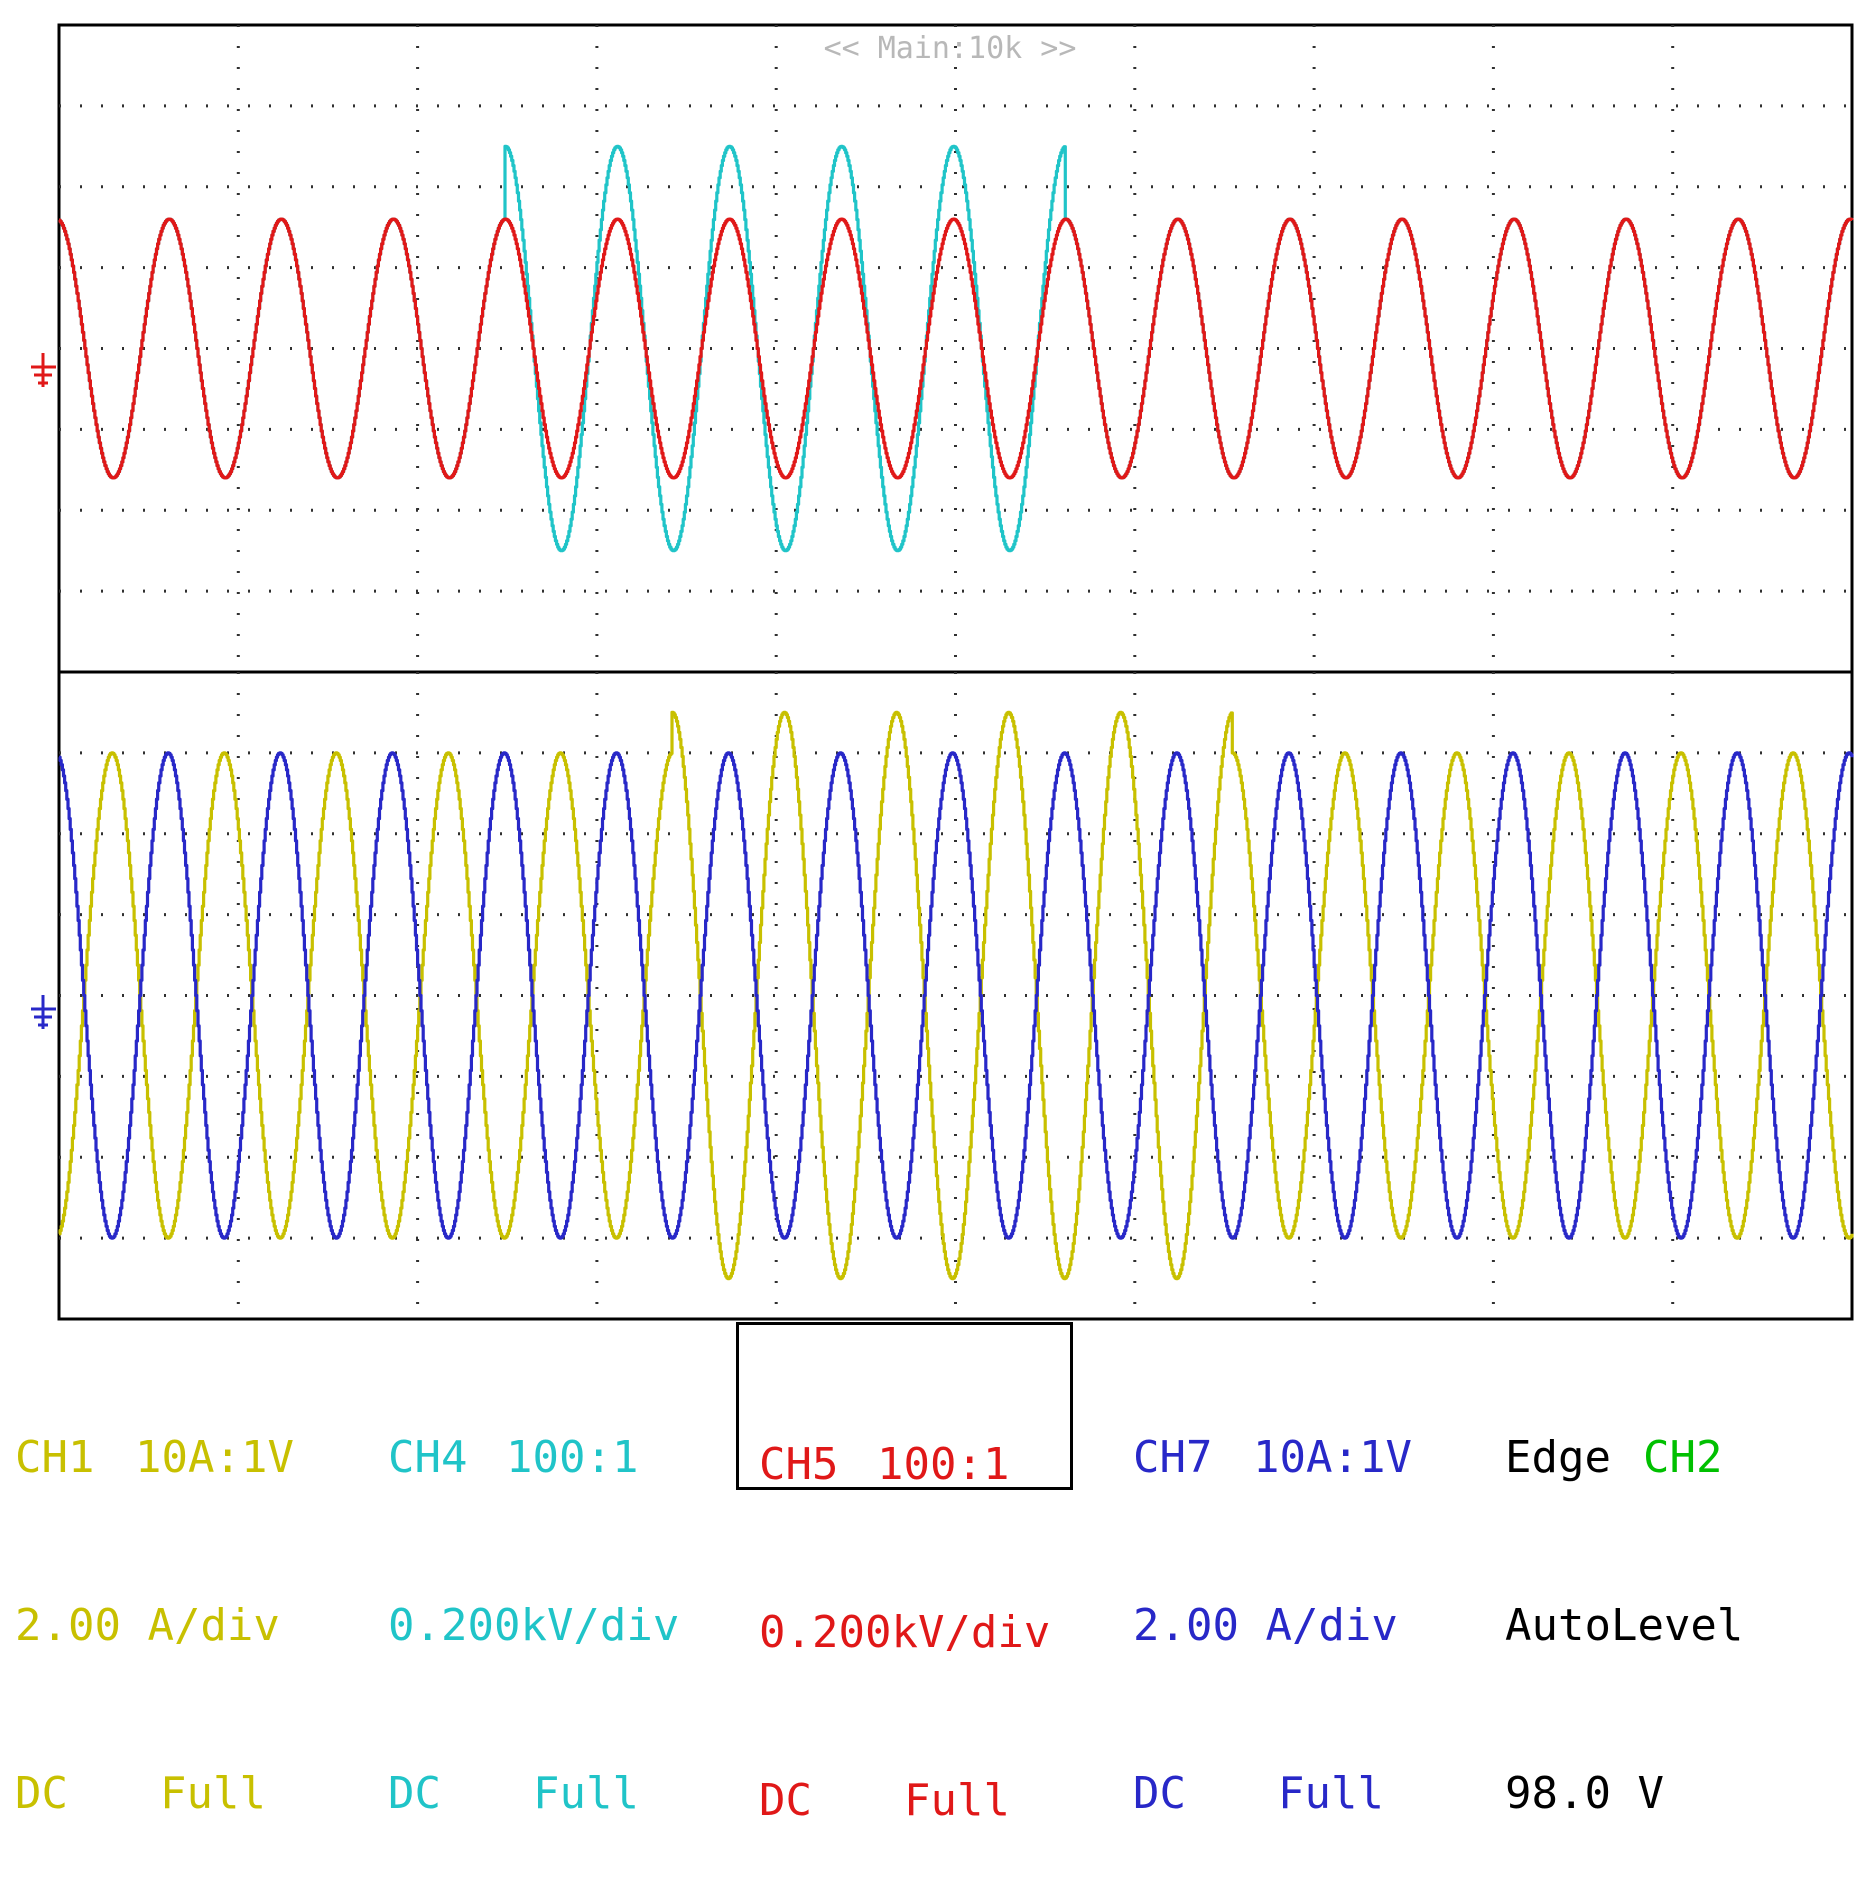 The width and height of the screenshot is (1874, 1885). I want to click on ch4-info: CH4 100:1 0.200kV/div DC Full, so click(533, 1598).